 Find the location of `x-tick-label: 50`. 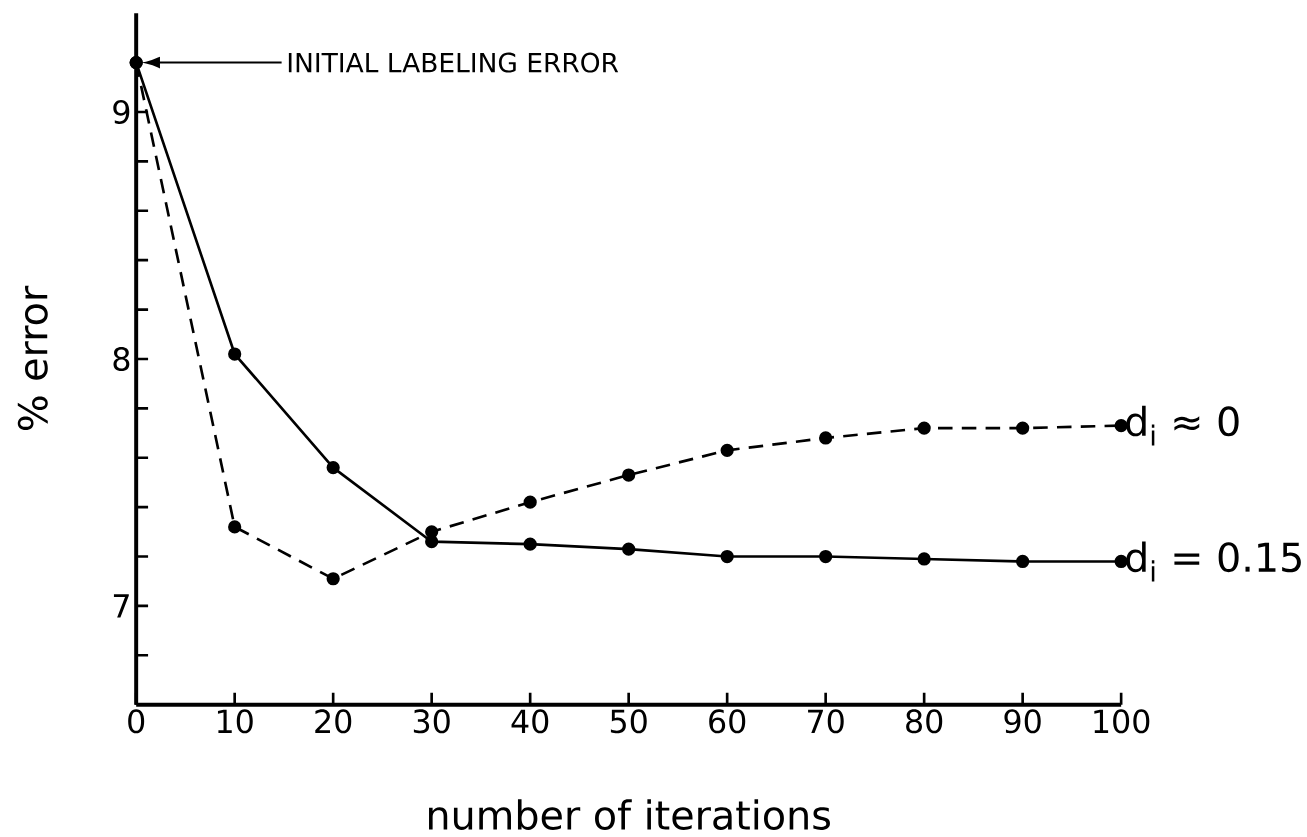

x-tick-label: 50 is located at coordinates (628, 721).